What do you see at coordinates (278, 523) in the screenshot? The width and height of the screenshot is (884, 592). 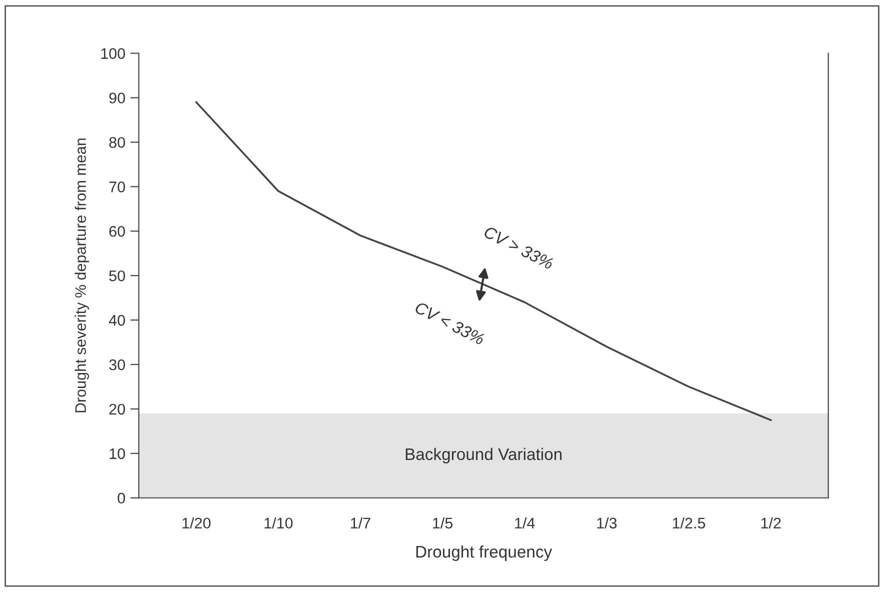 I see `x-tick-label: 1/10` at bounding box center [278, 523].